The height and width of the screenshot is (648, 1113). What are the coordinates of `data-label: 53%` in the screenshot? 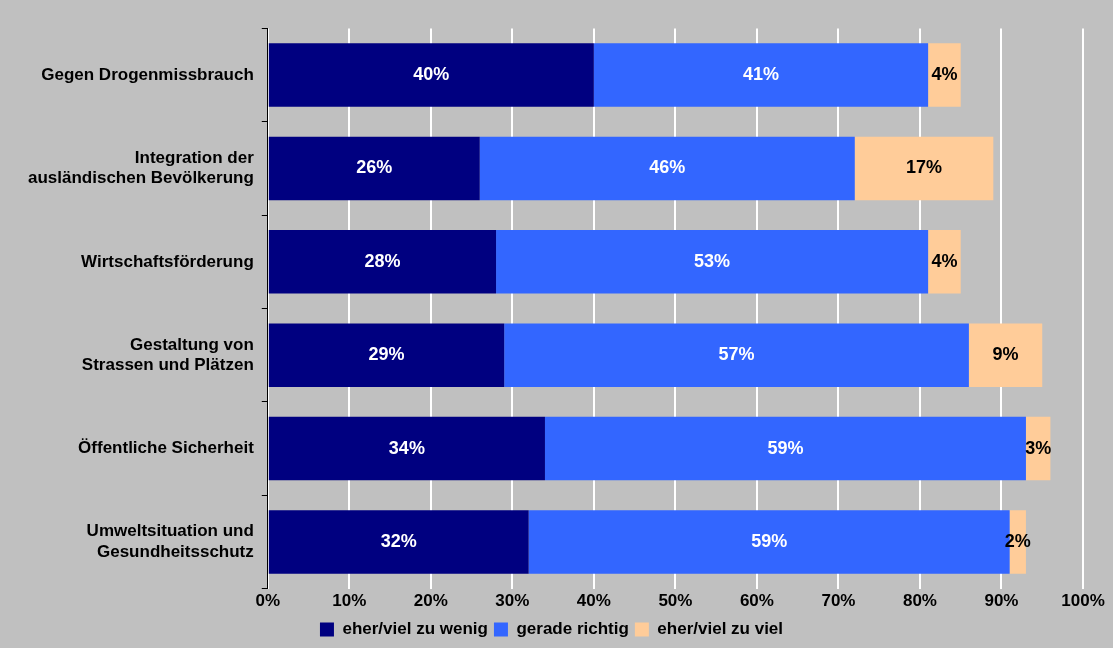 It's located at (712, 260).